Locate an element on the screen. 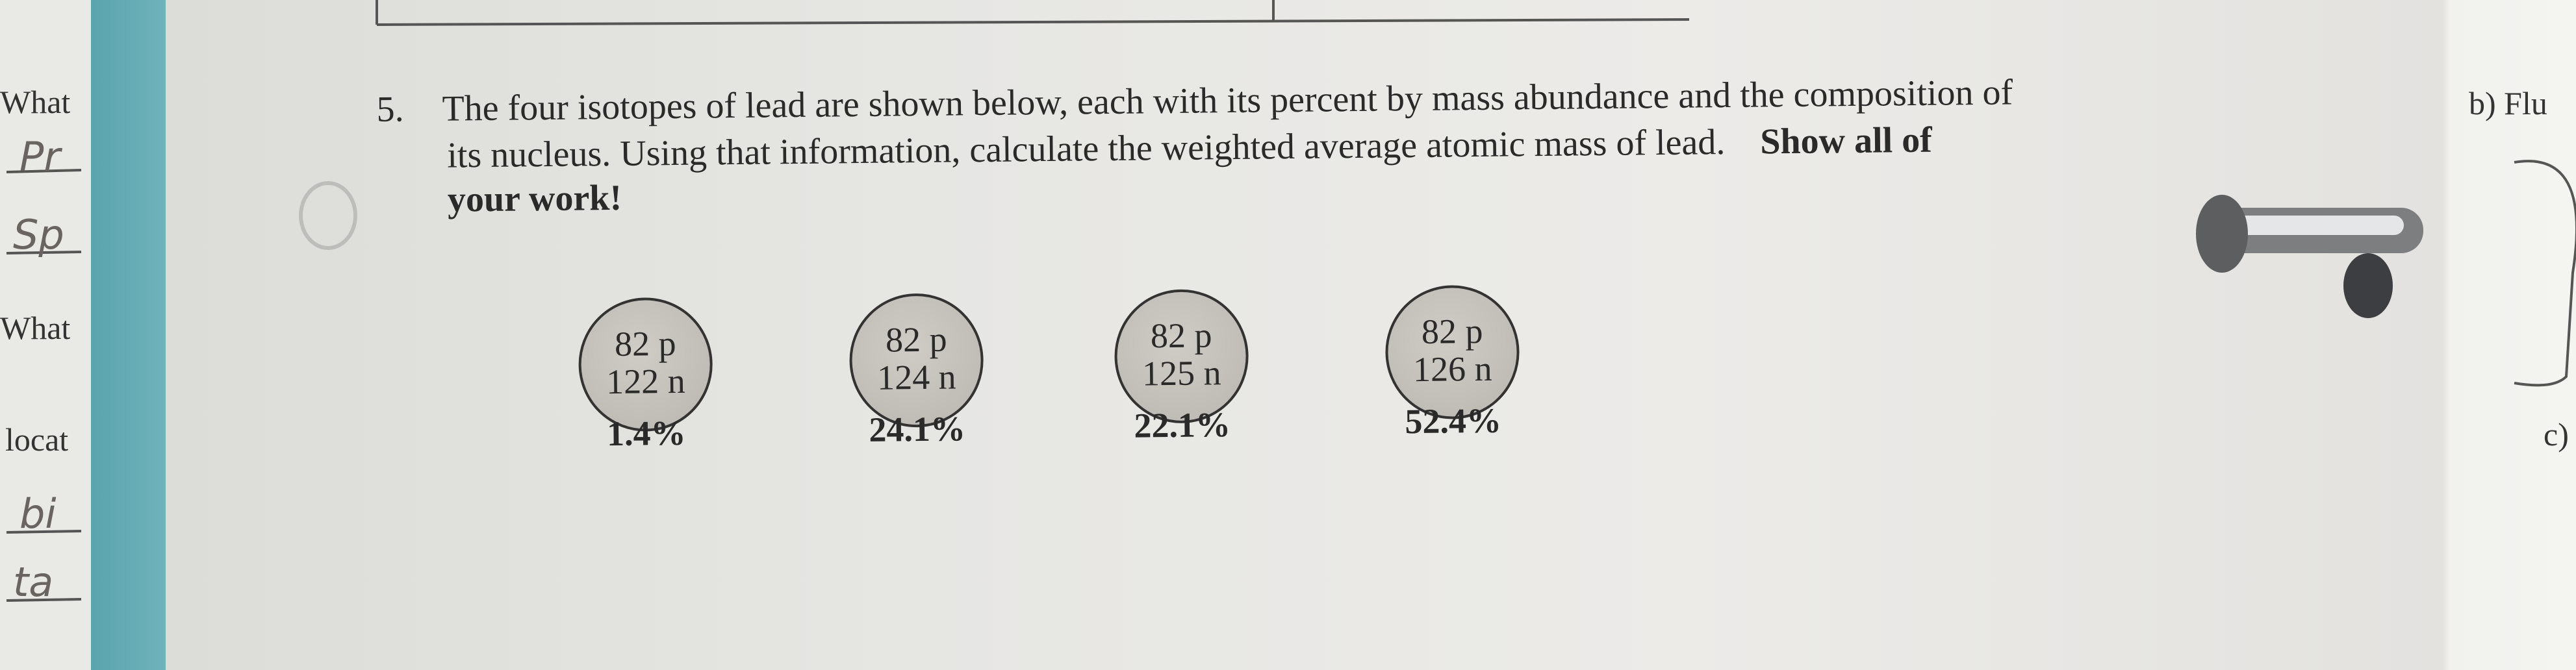 The width and height of the screenshot is (2576, 670). isotope-nucleus: 82 p 122 n is located at coordinates (645, 364).